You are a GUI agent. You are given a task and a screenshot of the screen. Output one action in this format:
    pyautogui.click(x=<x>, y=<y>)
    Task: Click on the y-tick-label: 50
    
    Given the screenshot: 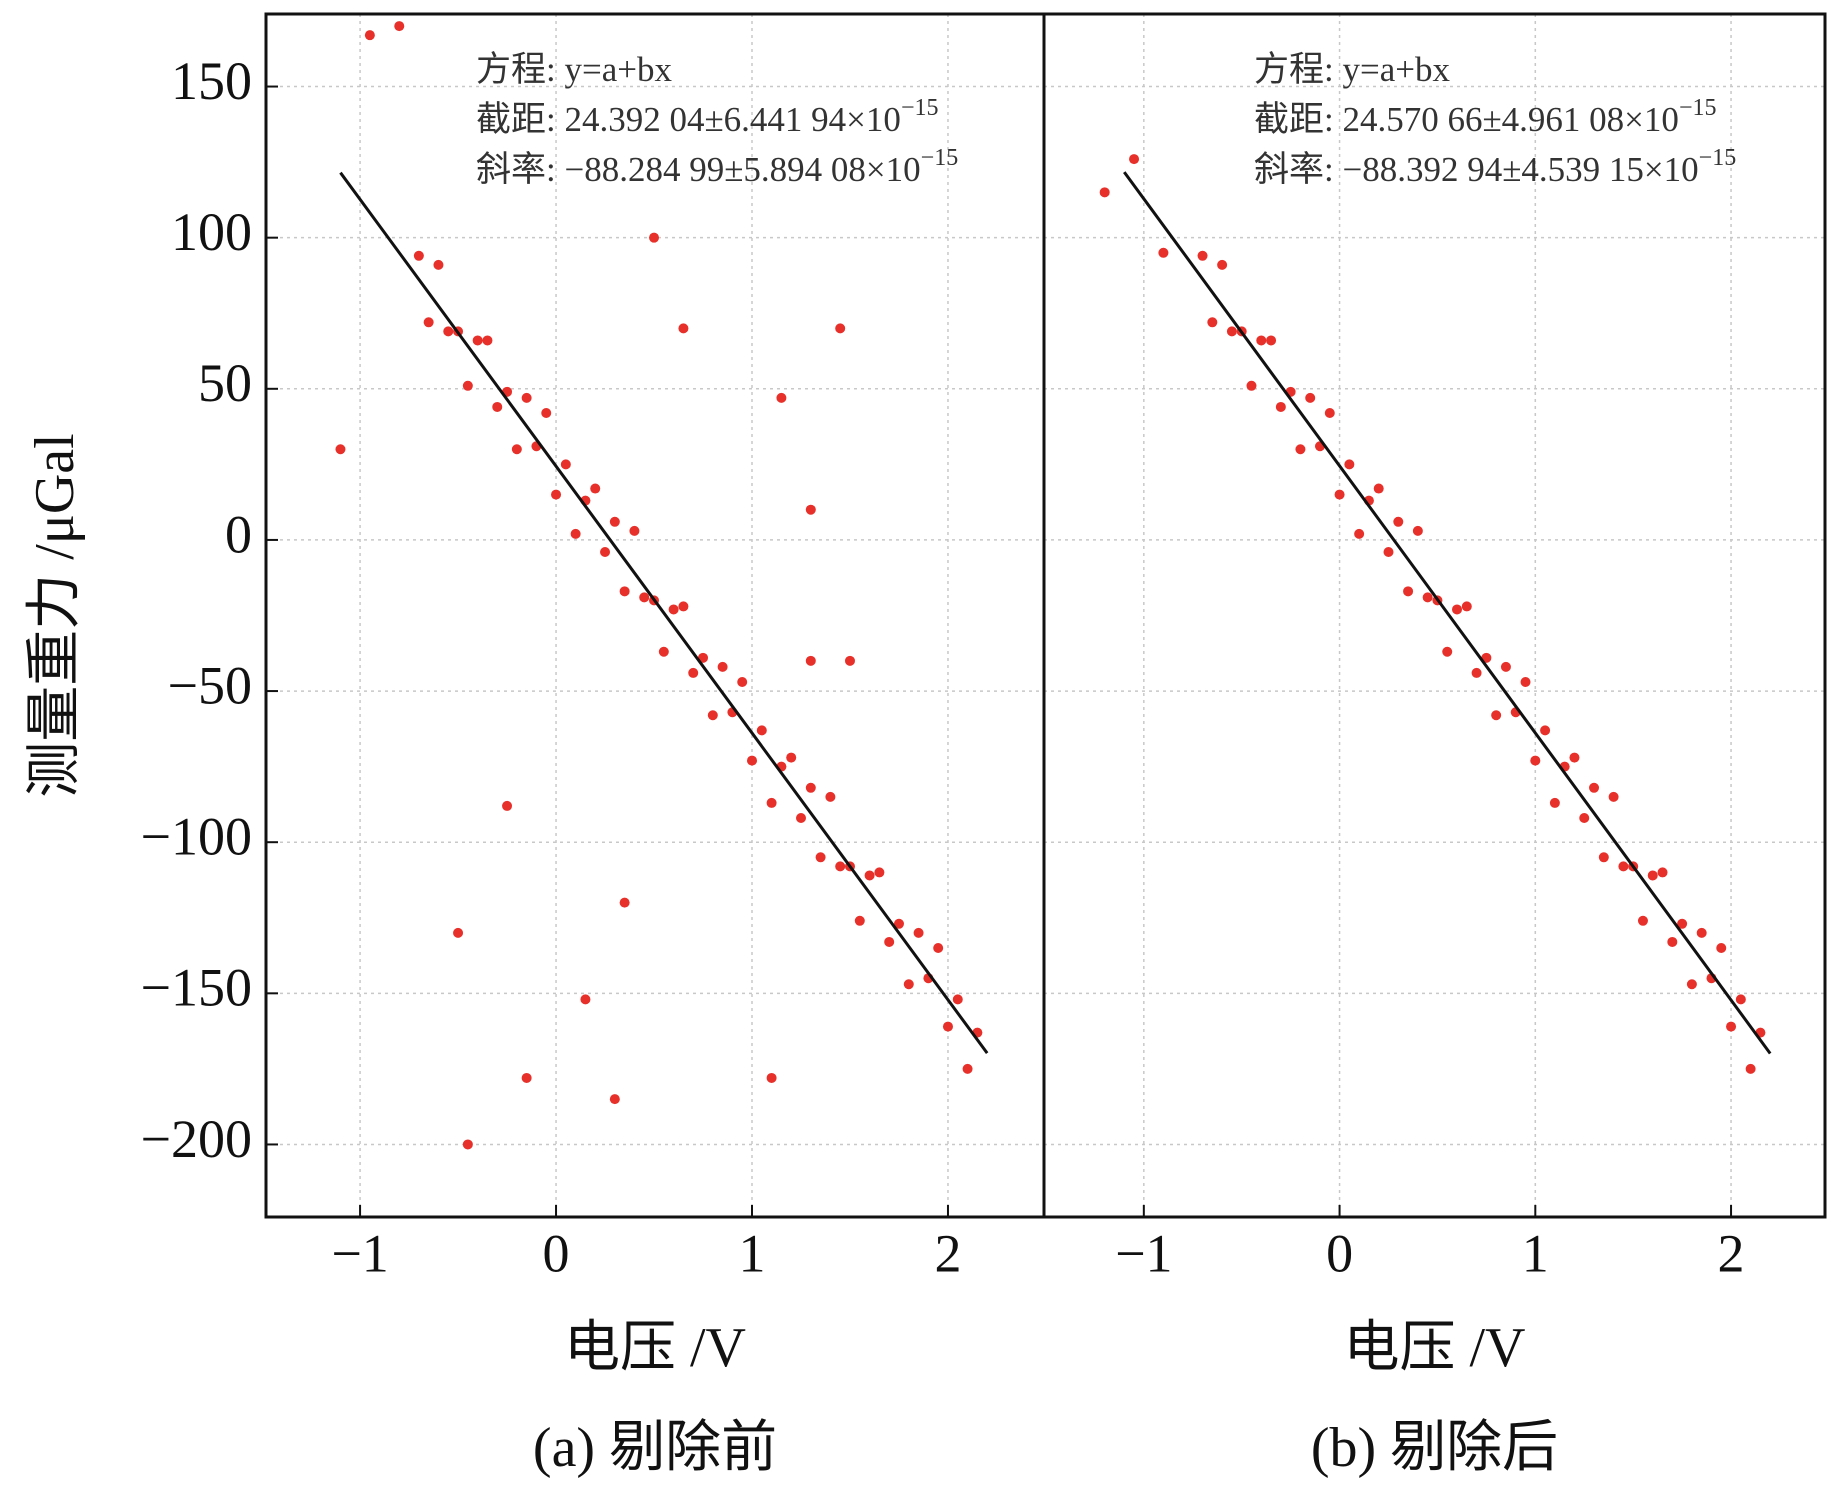 What is the action you would take?
    pyautogui.click(x=225, y=383)
    